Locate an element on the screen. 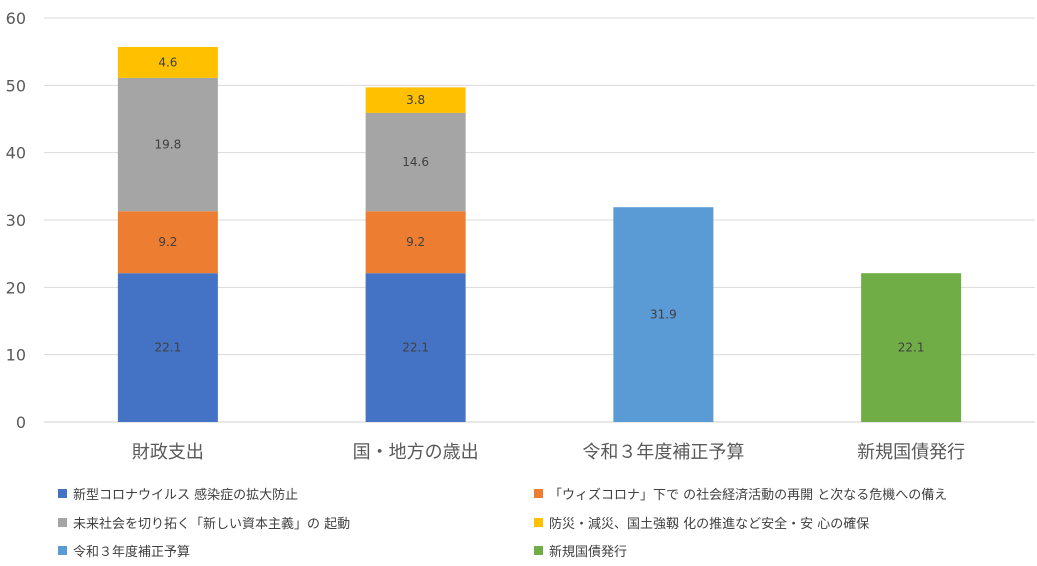  y-tick-label: 20 is located at coordinates (16, 287).